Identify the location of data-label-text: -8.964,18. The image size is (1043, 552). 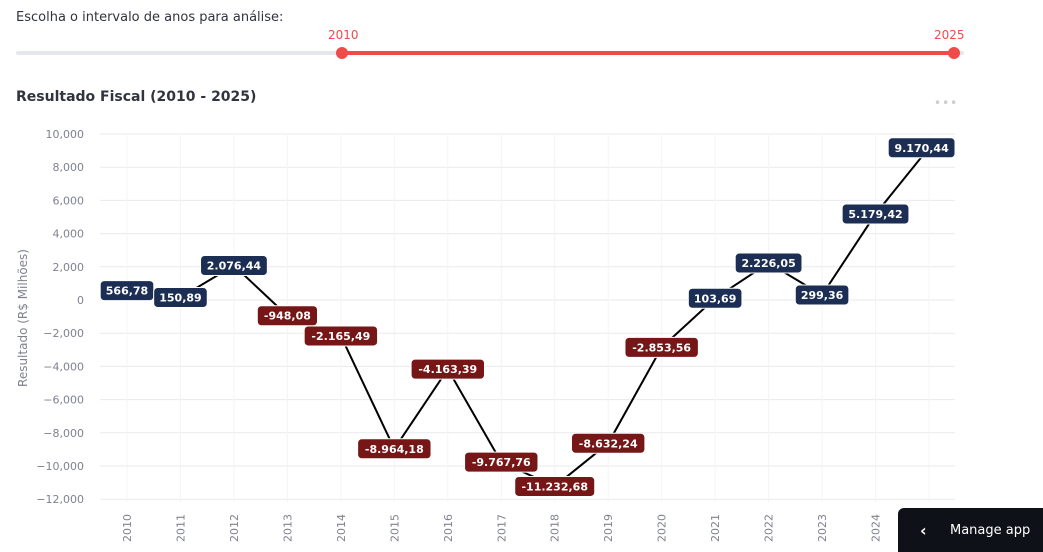
(394, 449).